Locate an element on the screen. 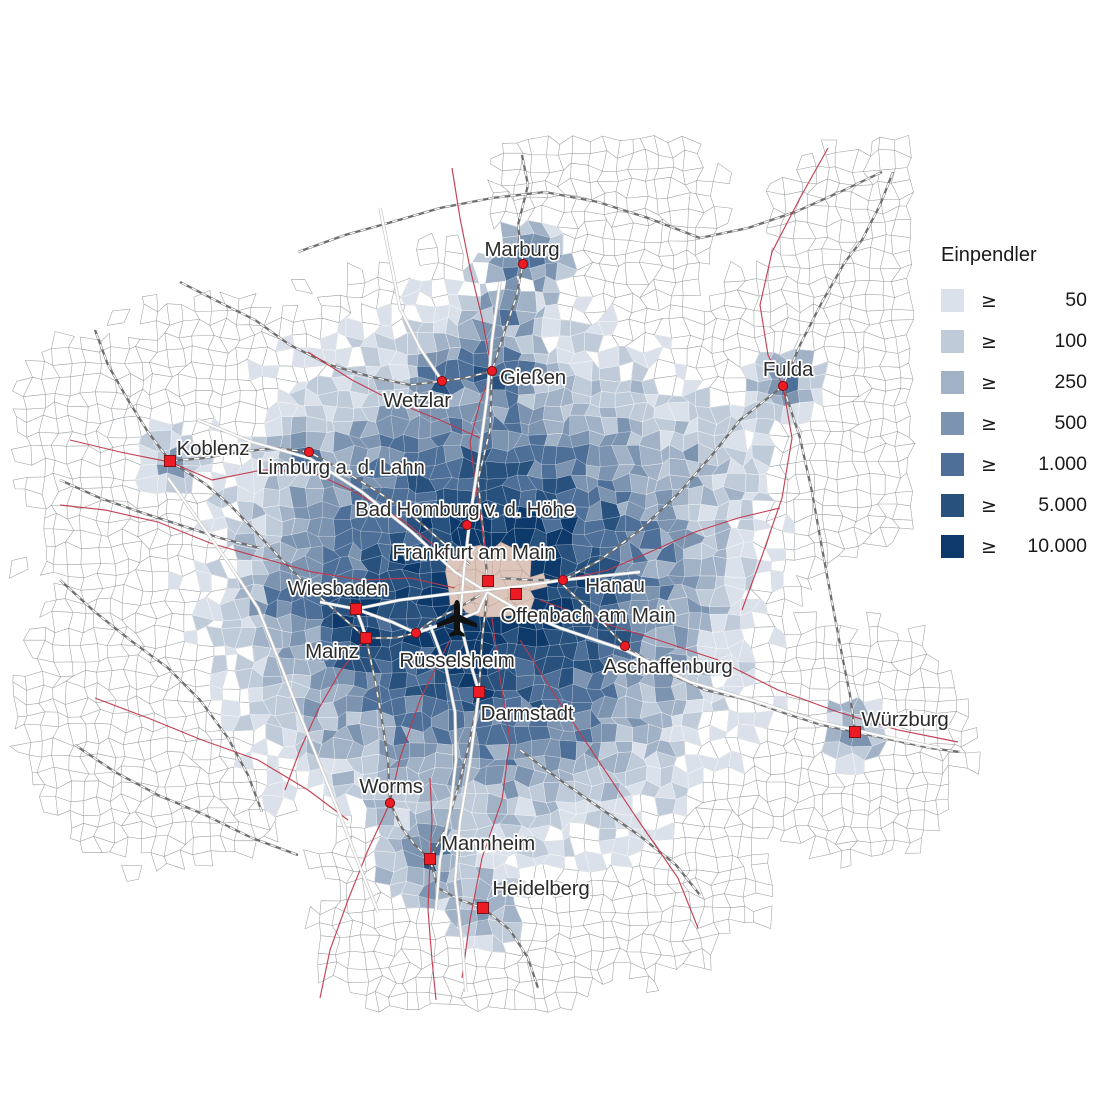  city-marker-marburg is located at coordinates (523, 264).